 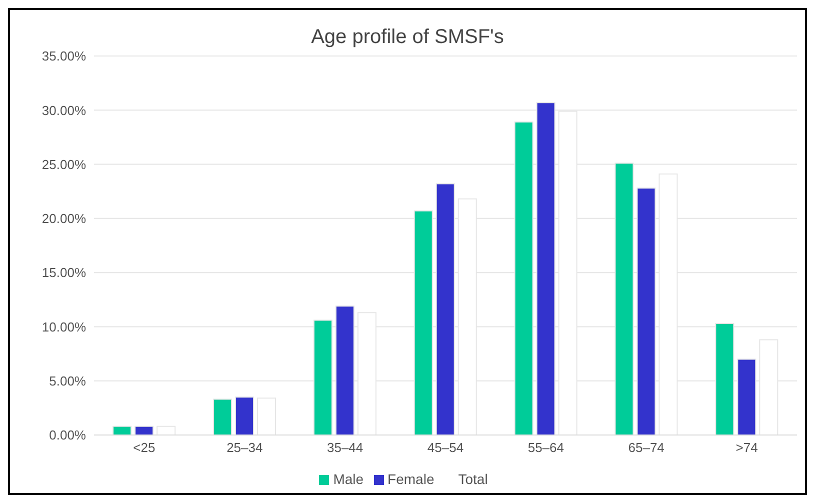 What do you see at coordinates (473, 479) in the screenshot?
I see `text: Total` at bounding box center [473, 479].